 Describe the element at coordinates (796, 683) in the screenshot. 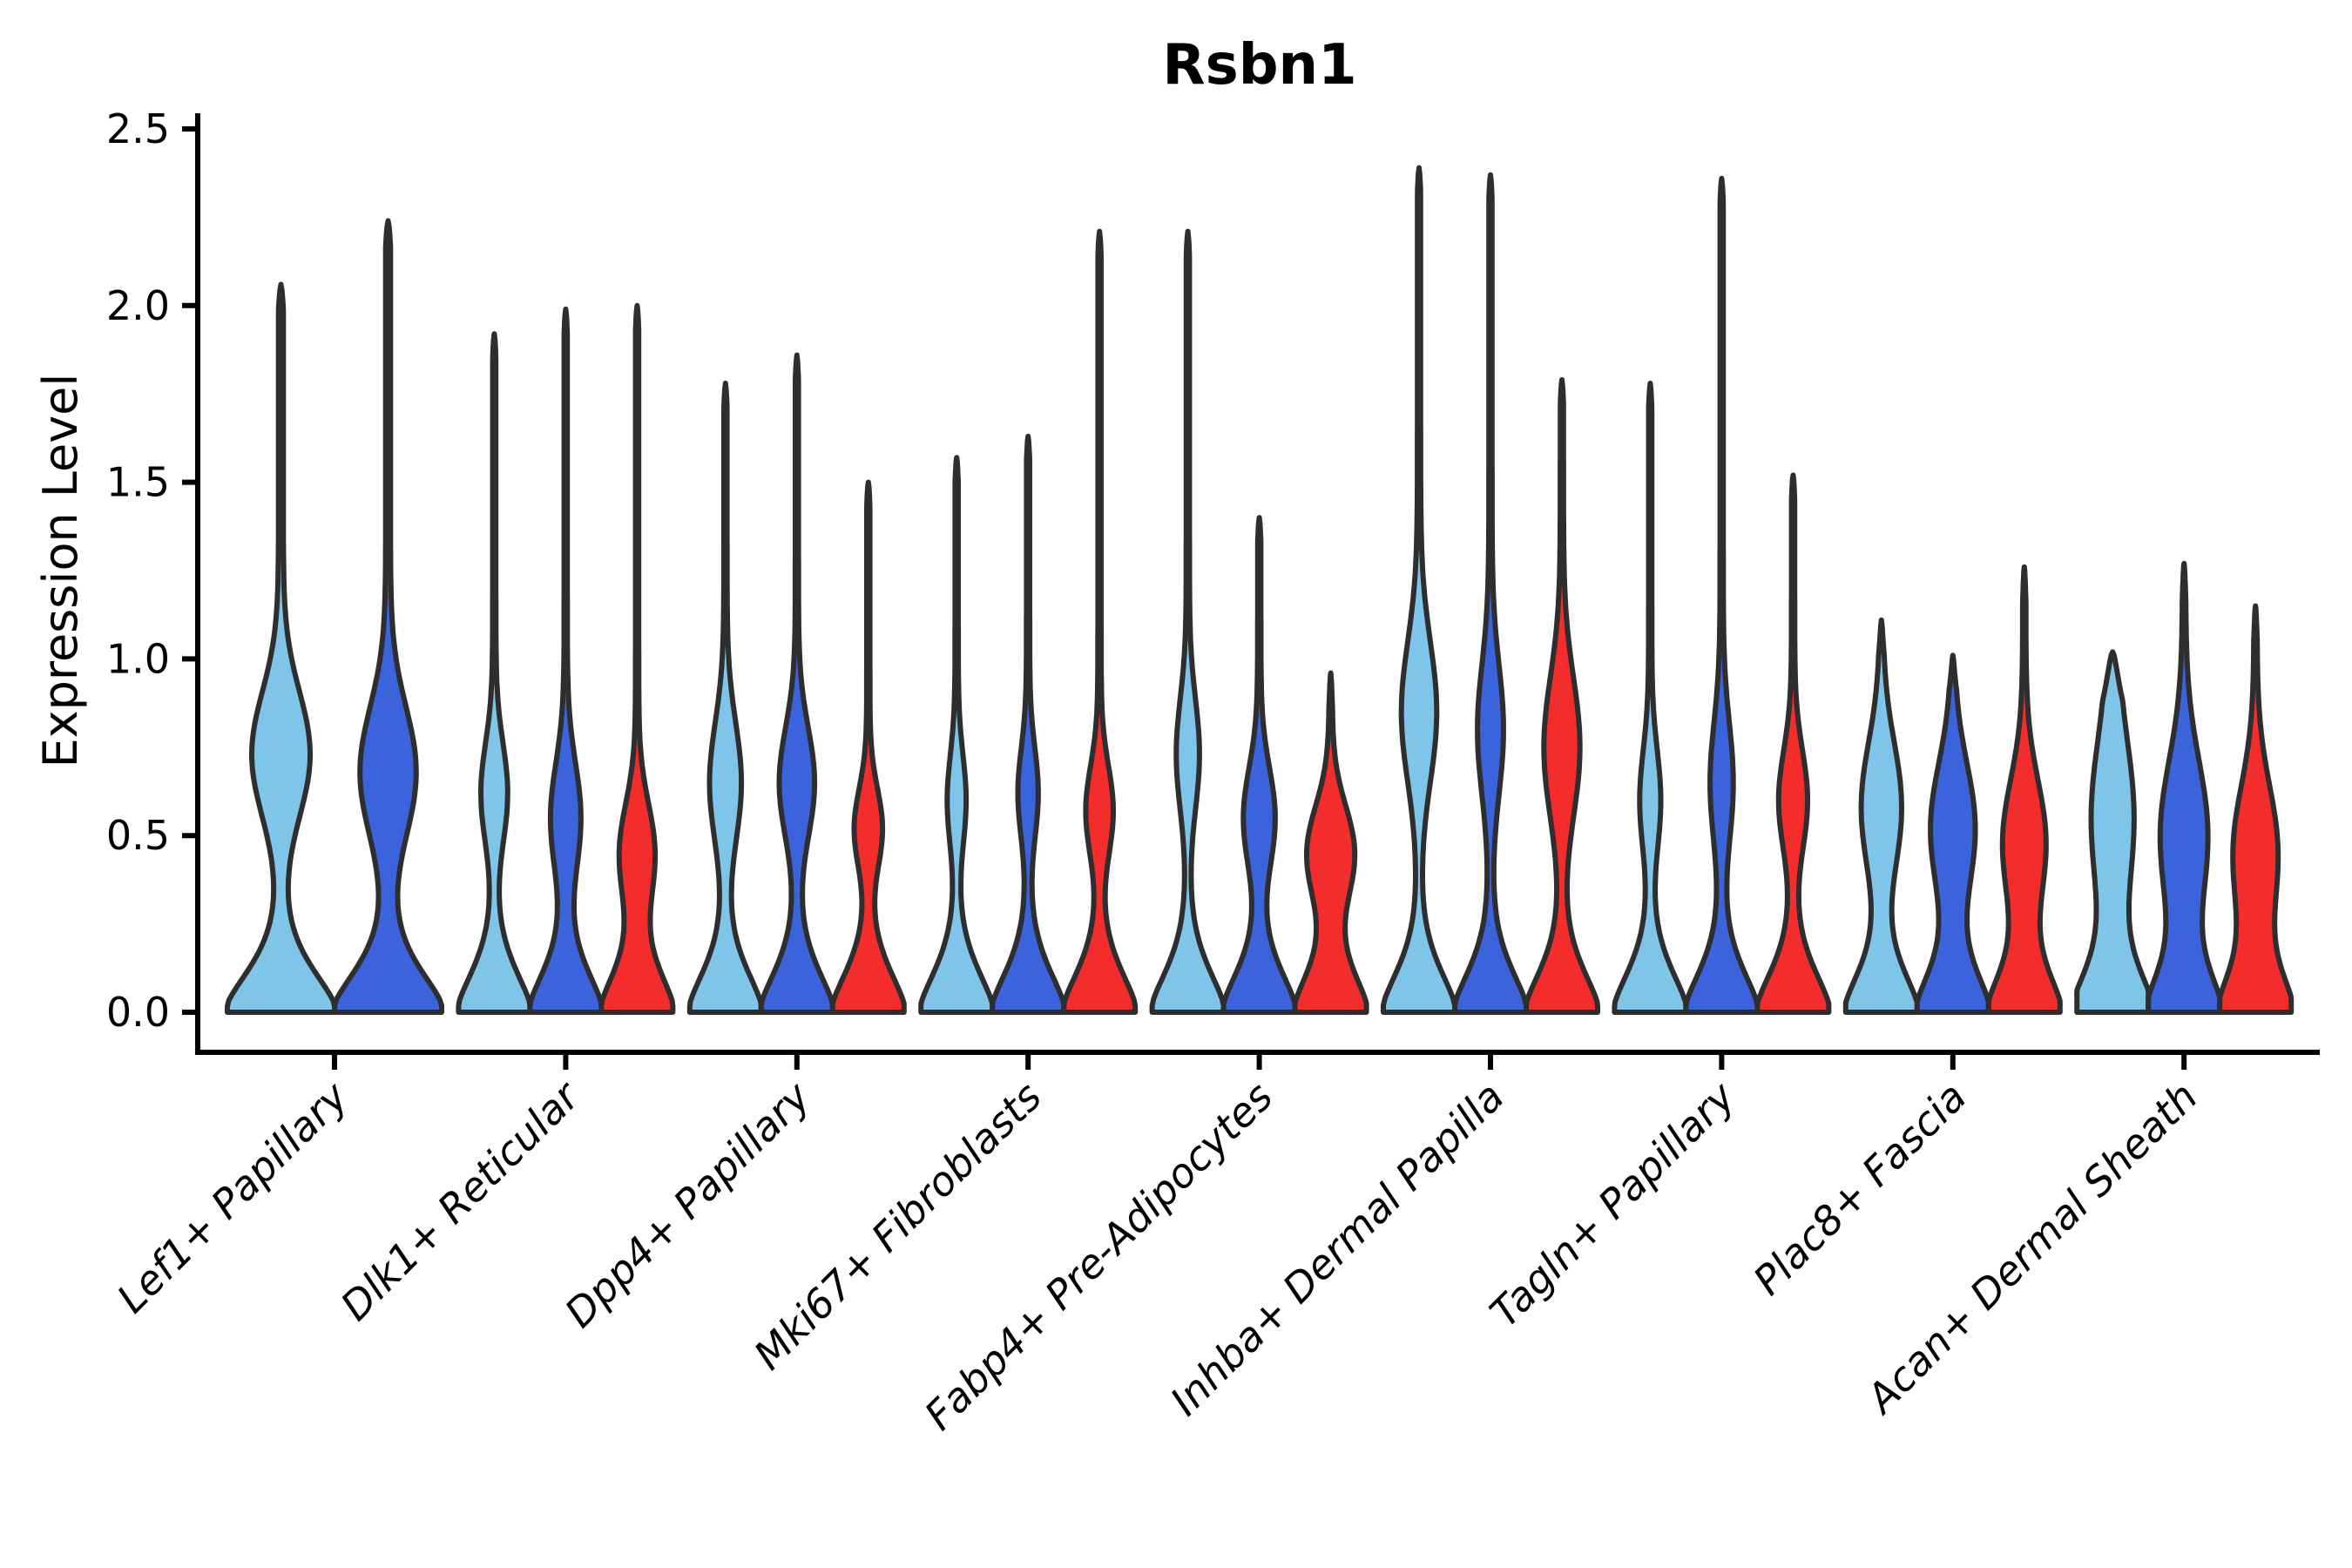

I see `violin-dpp4-dark_blue` at that location.